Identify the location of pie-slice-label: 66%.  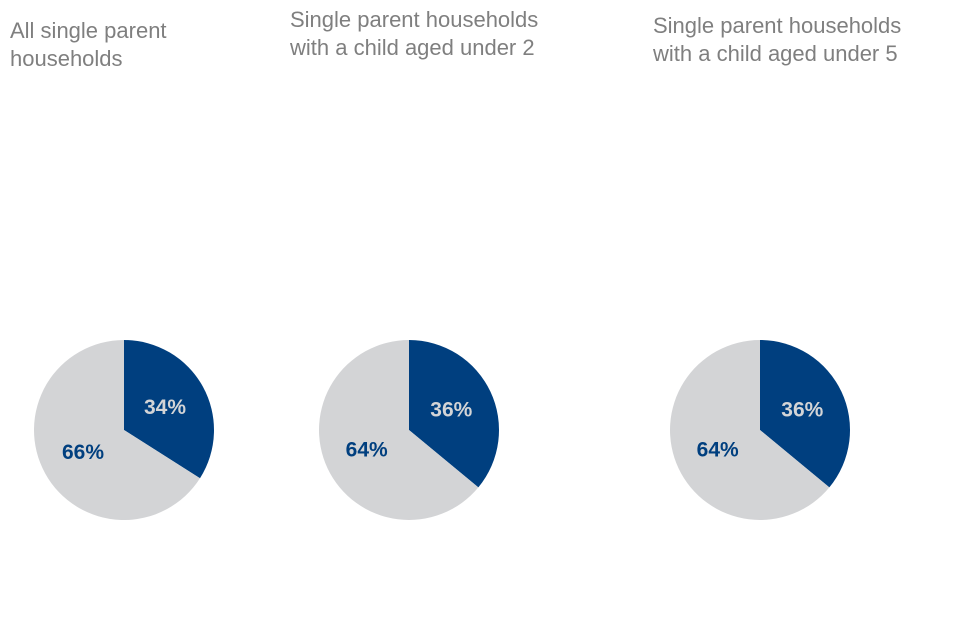
(83, 452).